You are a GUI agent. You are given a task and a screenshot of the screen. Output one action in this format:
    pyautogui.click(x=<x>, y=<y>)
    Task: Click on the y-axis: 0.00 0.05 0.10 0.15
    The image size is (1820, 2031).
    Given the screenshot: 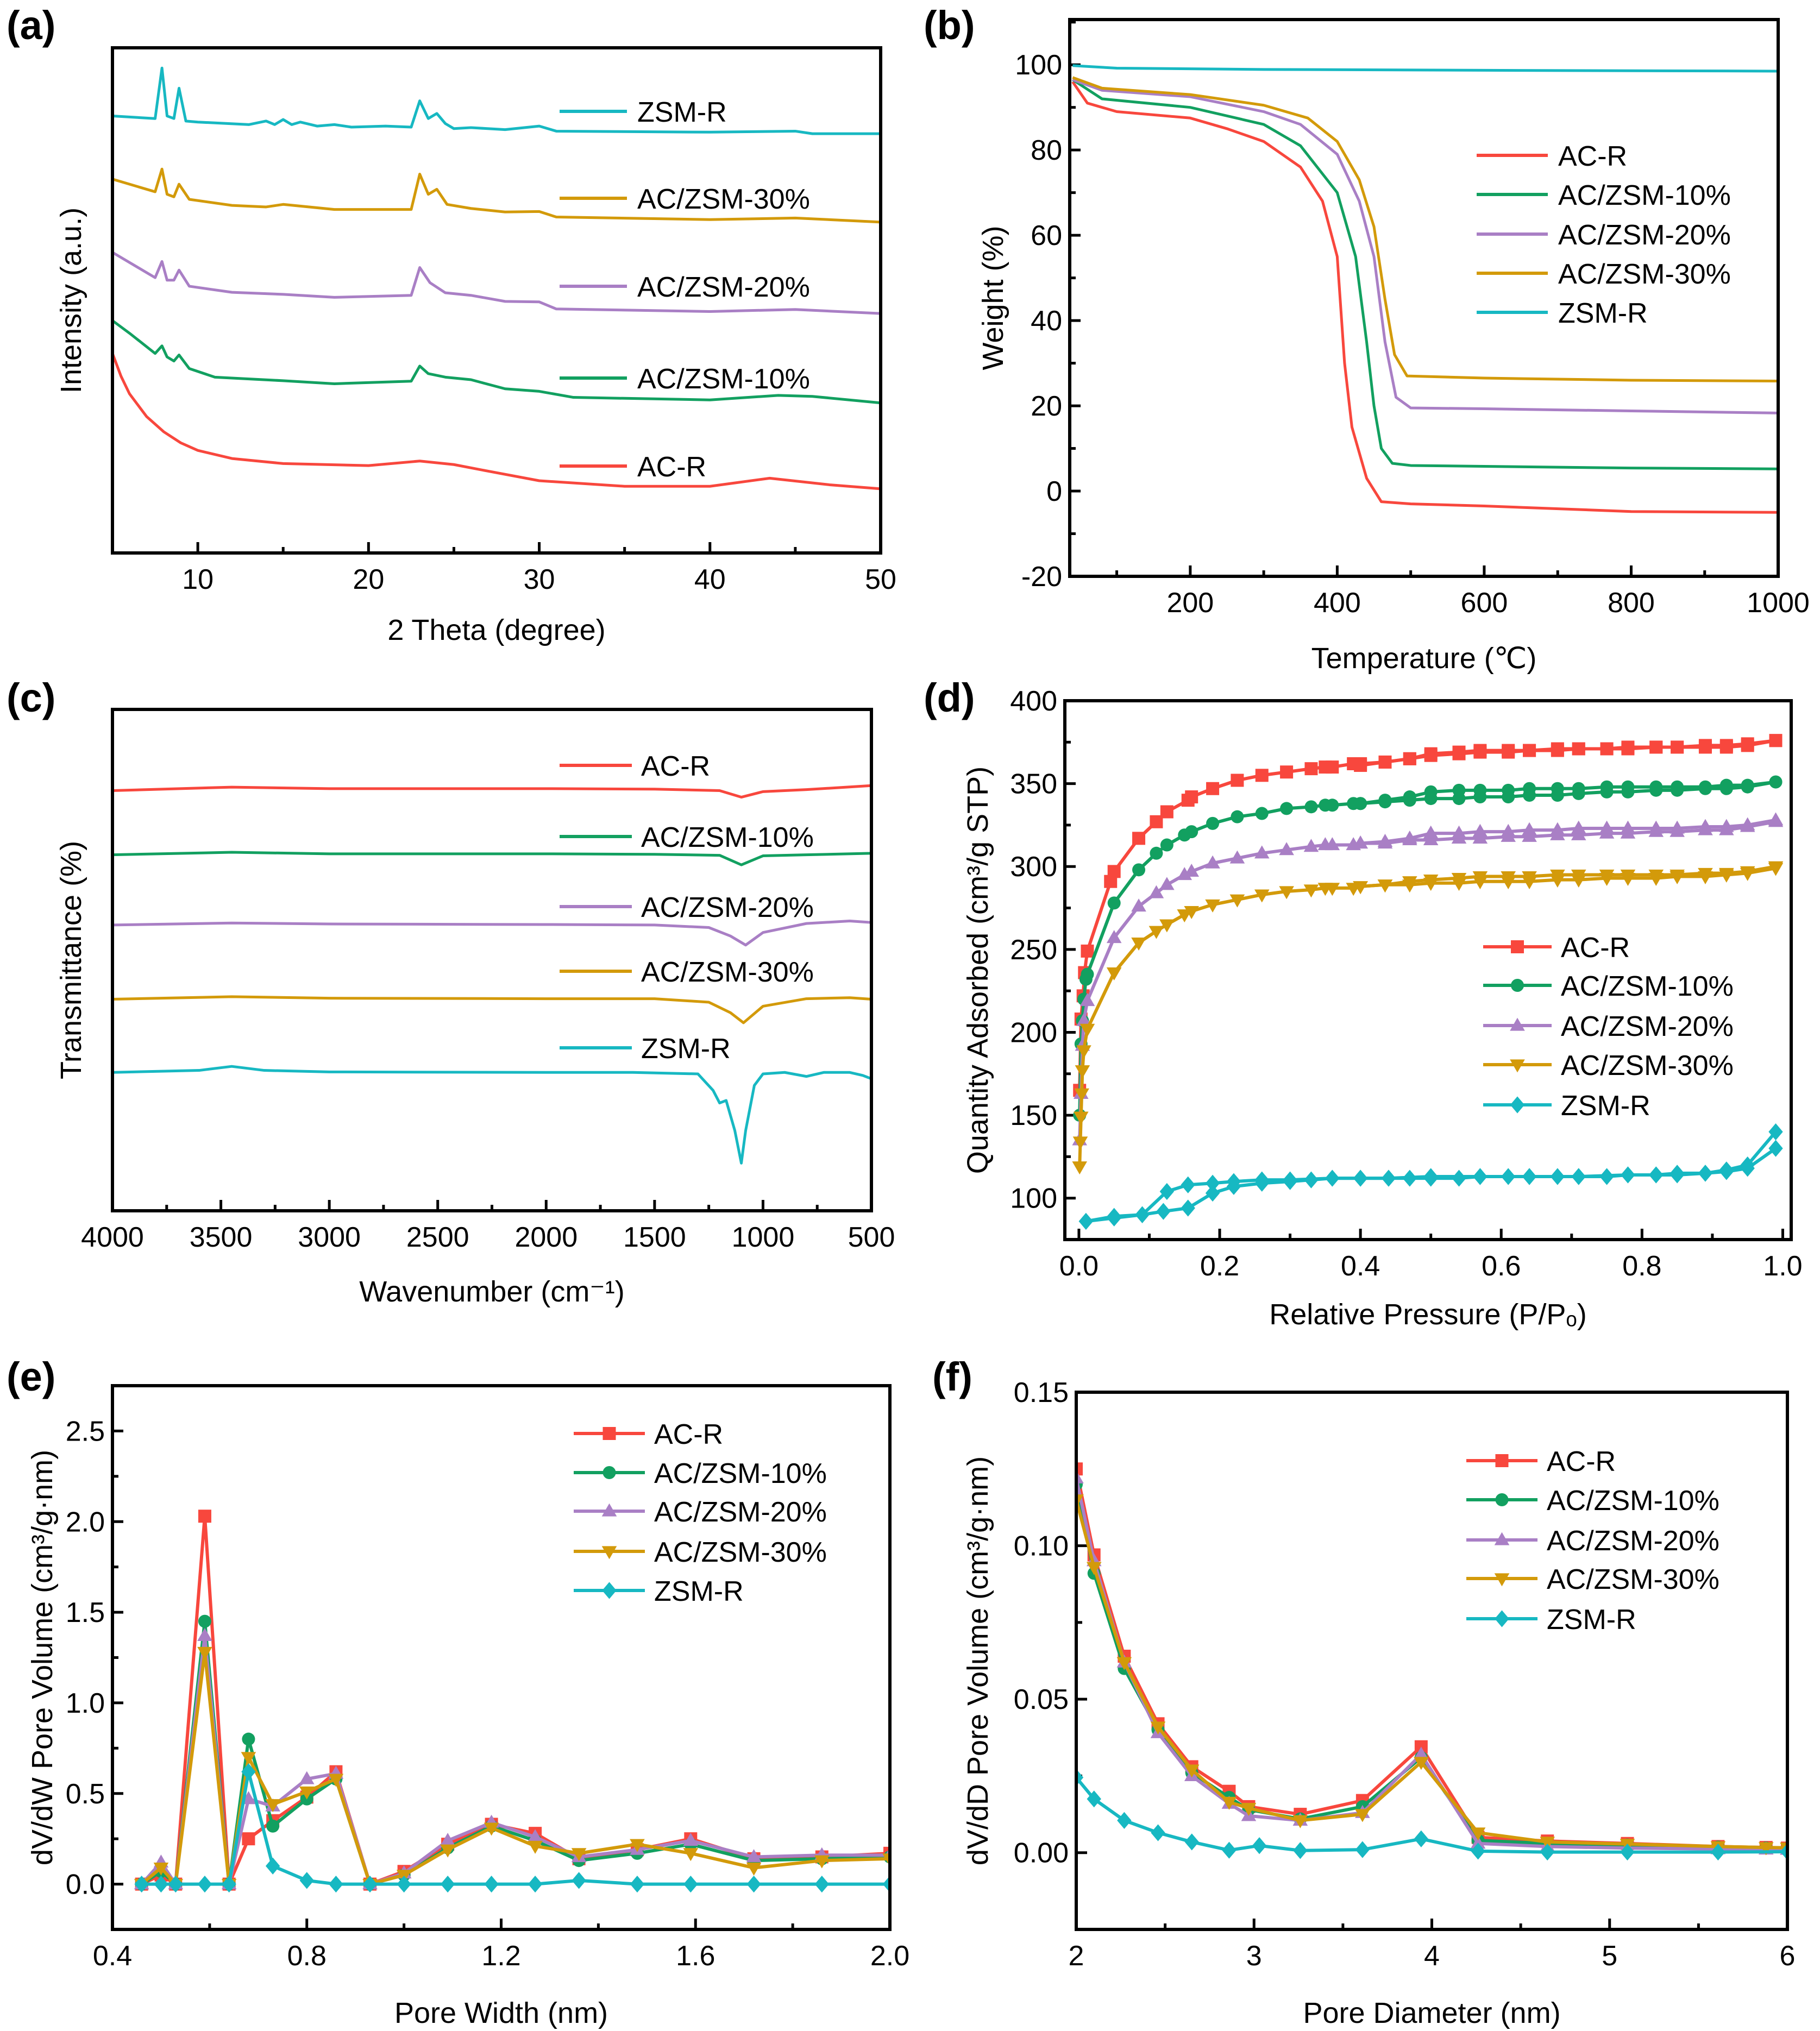 What is the action you would take?
    pyautogui.click(x=1050, y=1654)
    